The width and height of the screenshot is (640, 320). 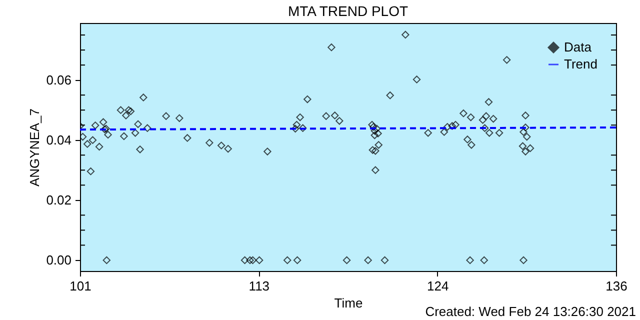 What do you see at coordinates (259, 286) in the screenshot?
I see `x-tick-label: 113` at bounding box center [259, 286].